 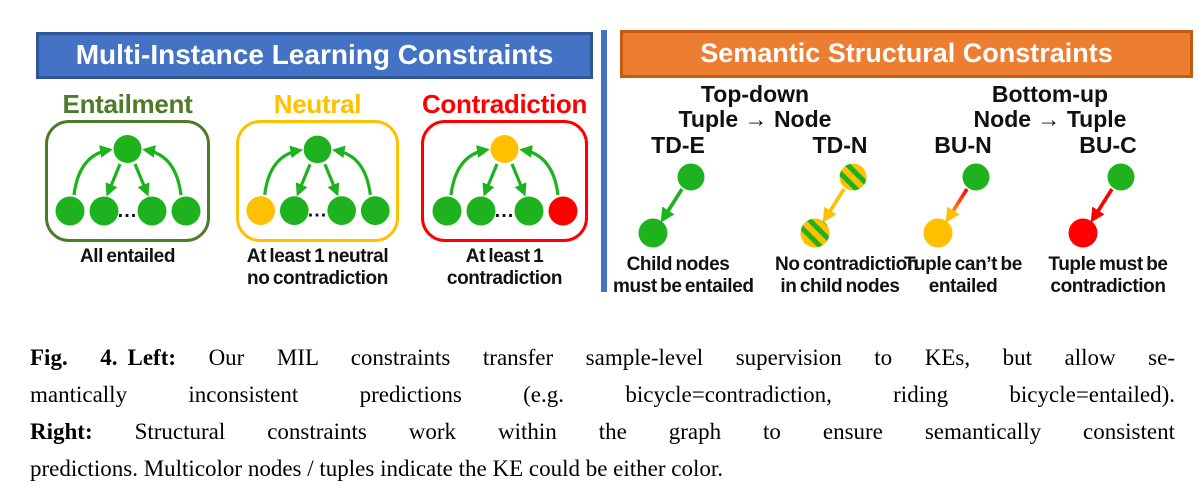 What do you see at coordinates (317, 278) in the screenshot?
I see `caption-line: no contradiction` at bounding box center [317, 278].